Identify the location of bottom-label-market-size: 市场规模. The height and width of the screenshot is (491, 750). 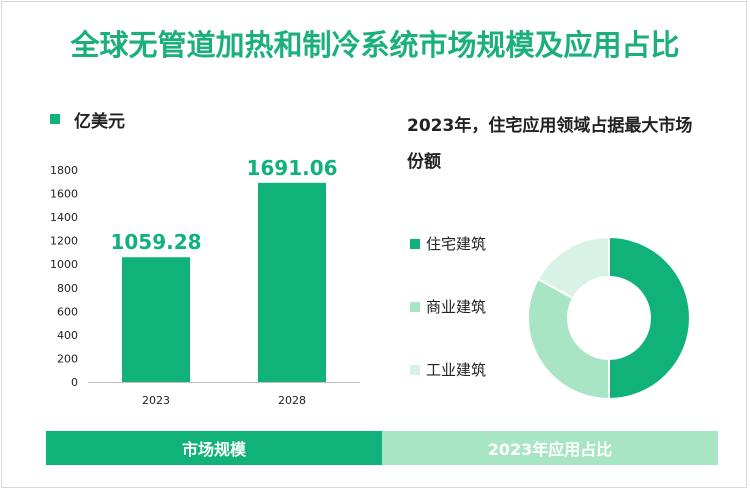
(214, 448).